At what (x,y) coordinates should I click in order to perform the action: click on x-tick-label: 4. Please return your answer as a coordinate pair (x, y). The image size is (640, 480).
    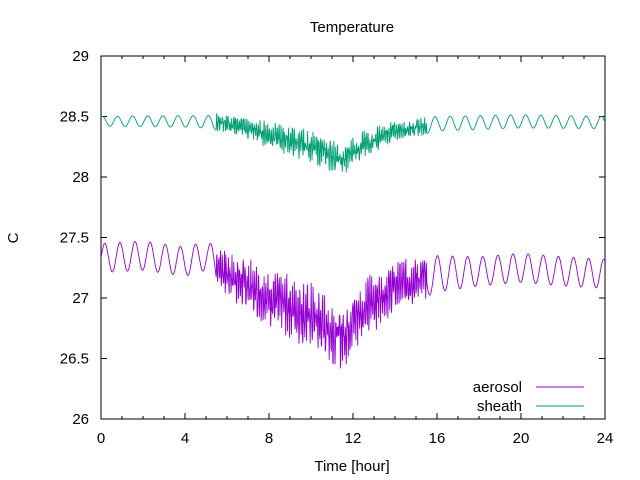
    Looking at the image, I should click on (185, 438).